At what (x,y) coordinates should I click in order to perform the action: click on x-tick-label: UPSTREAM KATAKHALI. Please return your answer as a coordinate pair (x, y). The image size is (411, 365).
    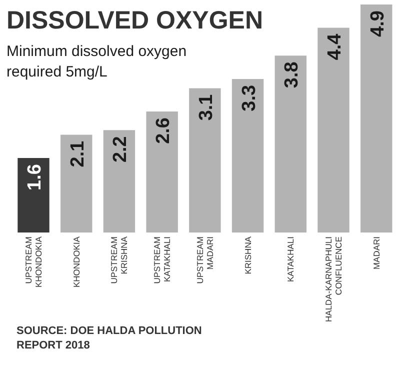
    Looking at the image, I should click on (162, 260).